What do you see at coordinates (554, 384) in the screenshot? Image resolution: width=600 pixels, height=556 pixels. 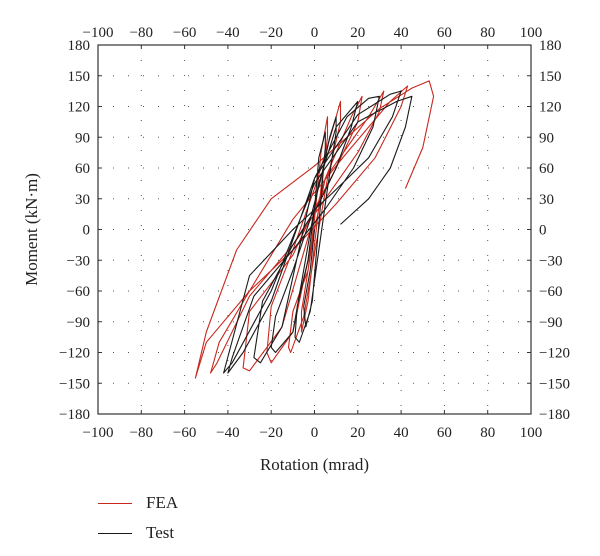 I see `y-tick-label-right: −150` at bounding box center [554, 384].